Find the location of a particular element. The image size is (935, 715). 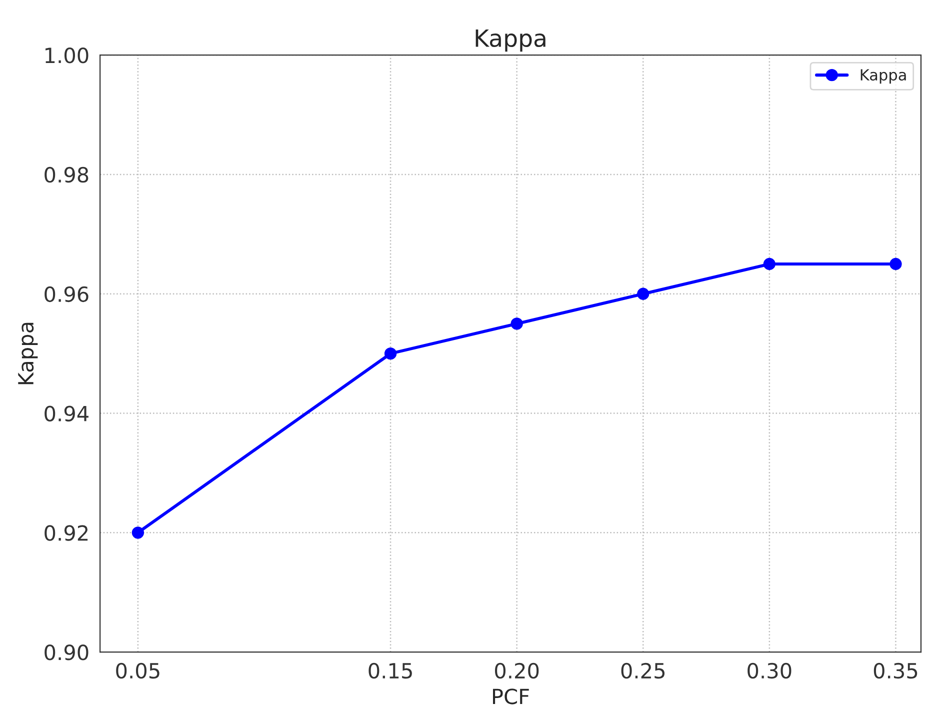

x-tick-label: 0.20 is located at coordinates (517, 670).